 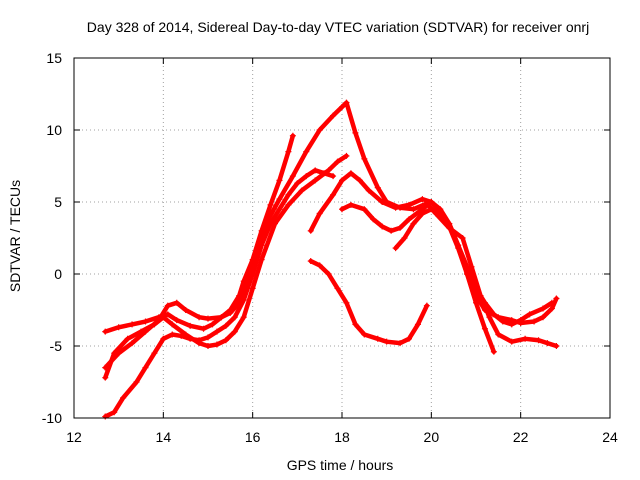 I want to click on x-tick-label: 22, so click(x=521, y=437).